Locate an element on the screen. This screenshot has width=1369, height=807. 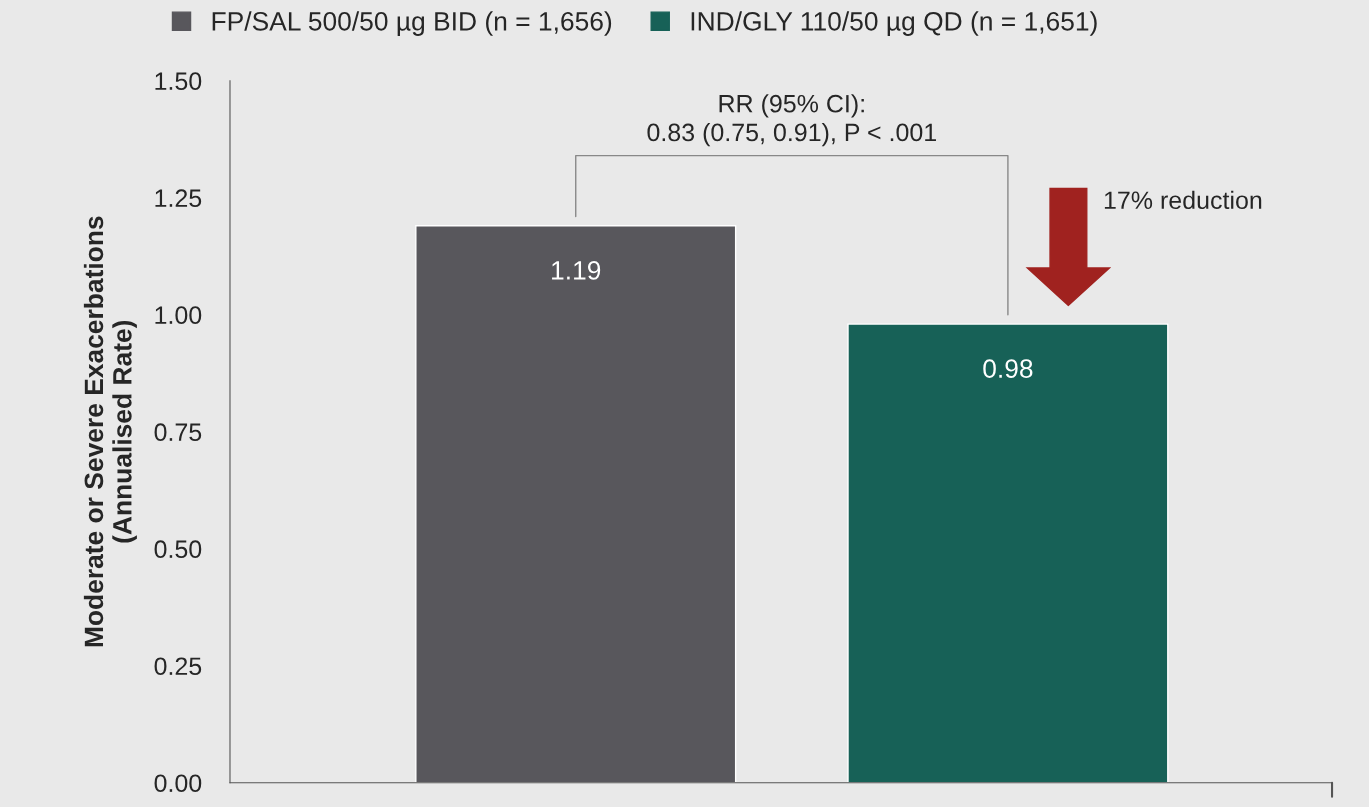
data-label: 1.19 is located at coordinates (576, 270).